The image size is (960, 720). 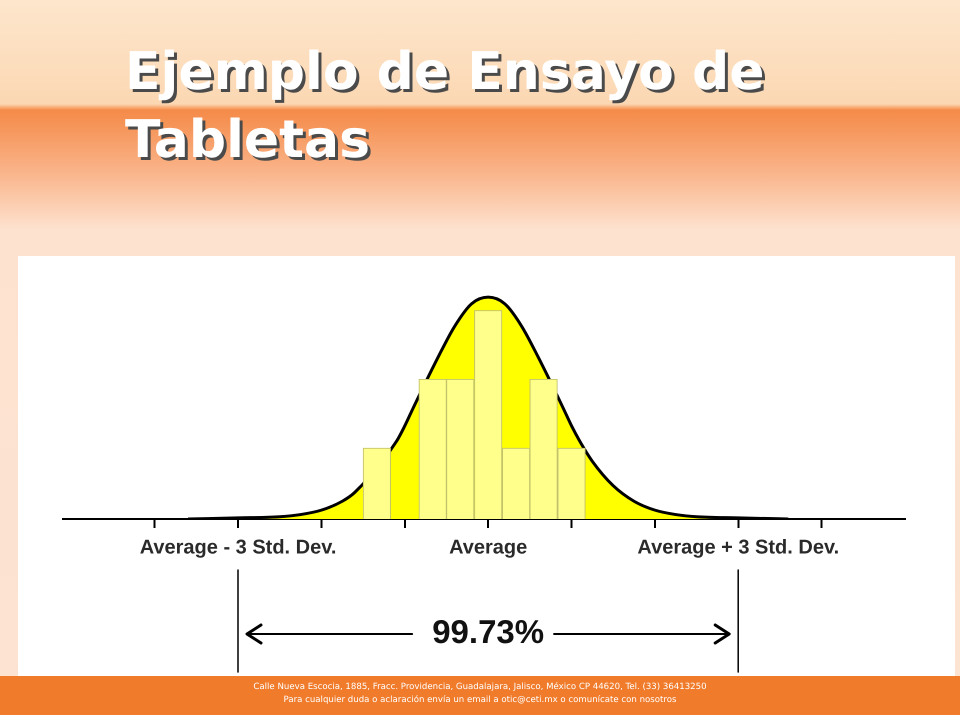 What do you see at coordinates (480, 687) in the screenshot?
I see `text: Calle Nueva Escocia, 1885, Fracc. Providencia, Guadalajara, Jalisco, México CP 44620, Tel. (33) 36413250` at bounding box center [480, 687].